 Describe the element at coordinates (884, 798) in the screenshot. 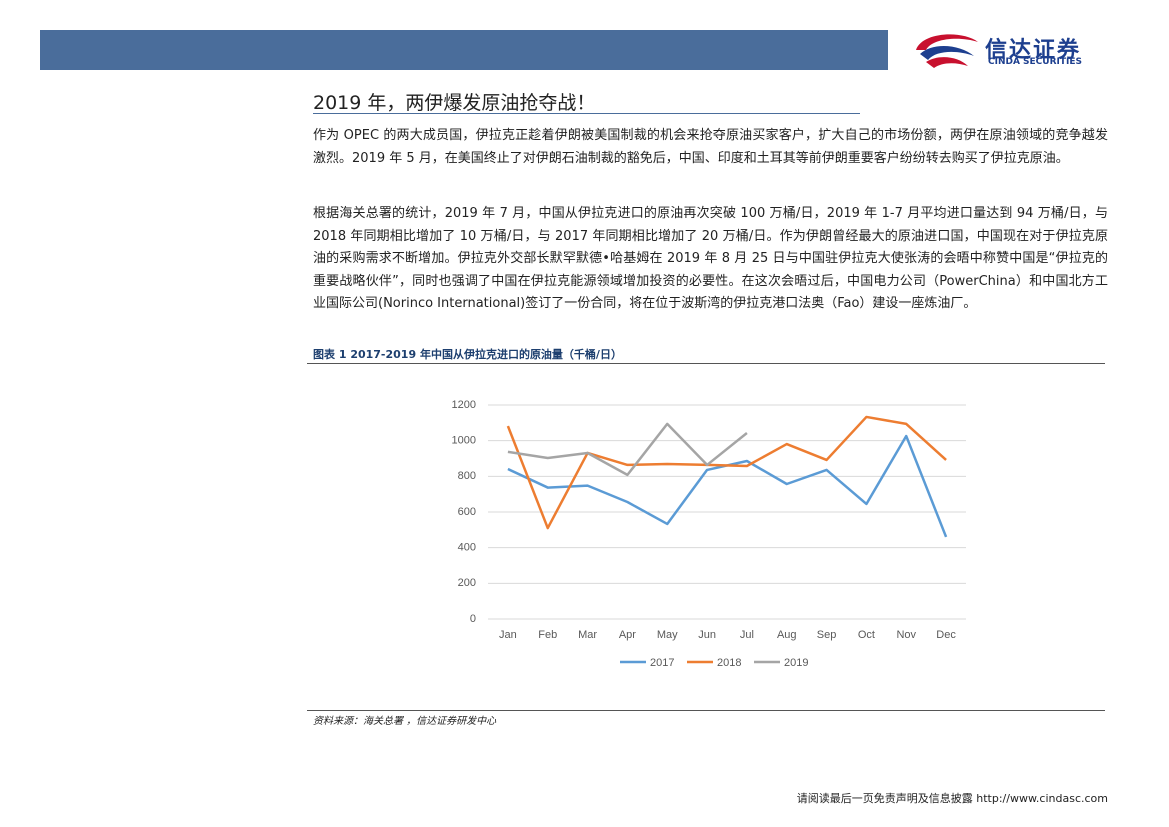

I see `footer-disclaimer: 请阅读最后一页免责声明及信息披露` at that location.